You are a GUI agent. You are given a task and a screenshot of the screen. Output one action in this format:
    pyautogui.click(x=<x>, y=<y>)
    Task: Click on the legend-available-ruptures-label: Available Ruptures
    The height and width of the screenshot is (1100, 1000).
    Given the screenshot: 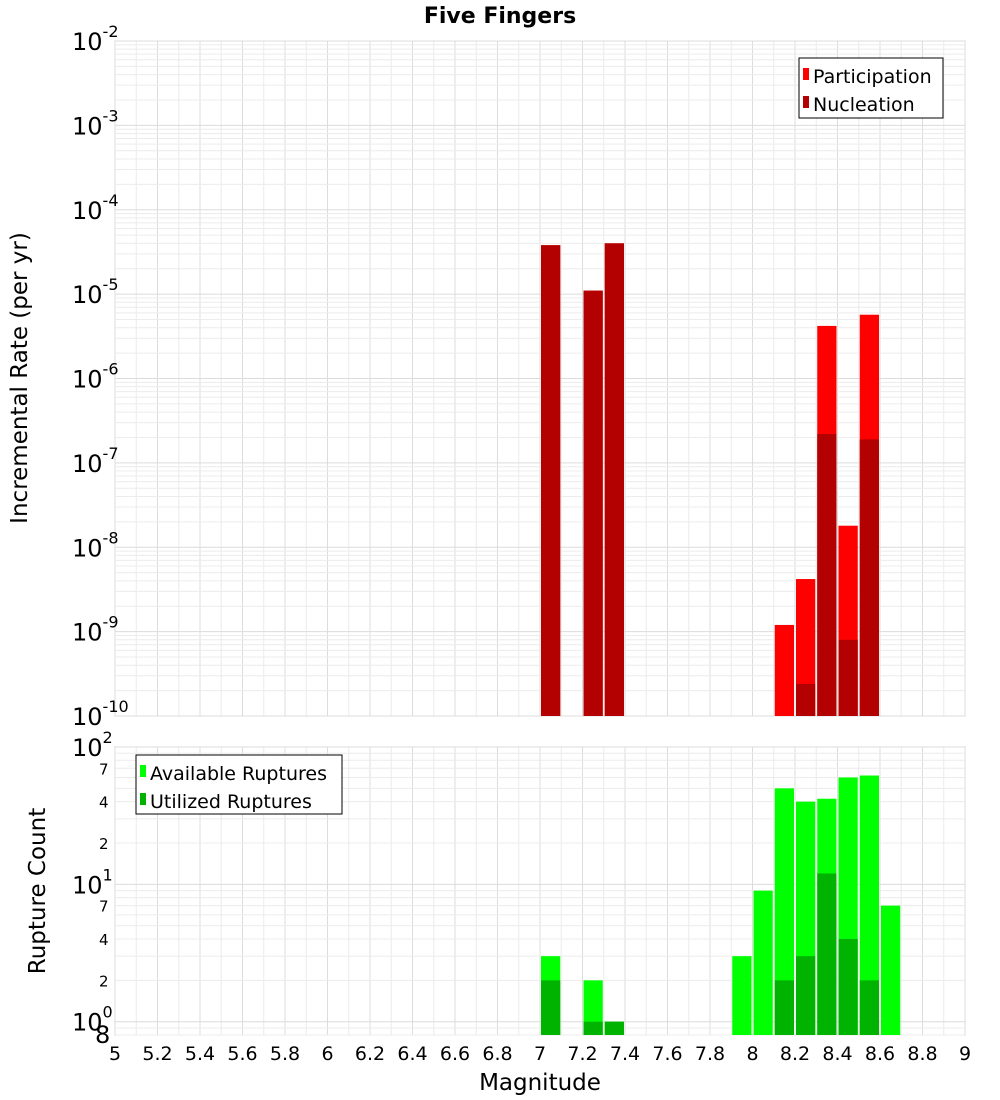 What is the action you would take?
    pyautogui.click(x=238, y=774)
    